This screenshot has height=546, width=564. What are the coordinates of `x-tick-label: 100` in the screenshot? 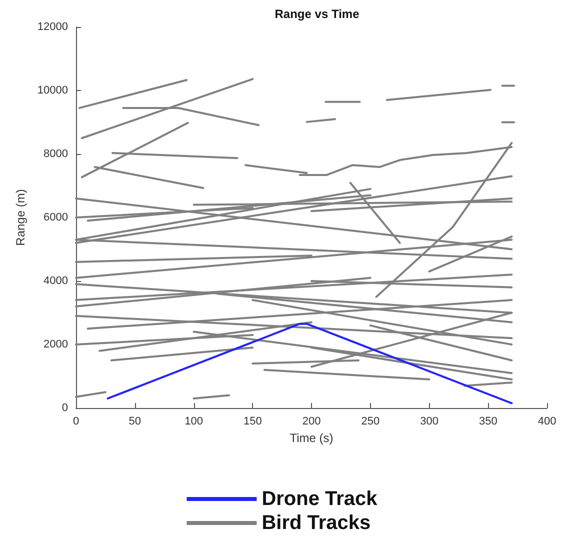 It's located at (193, 422).